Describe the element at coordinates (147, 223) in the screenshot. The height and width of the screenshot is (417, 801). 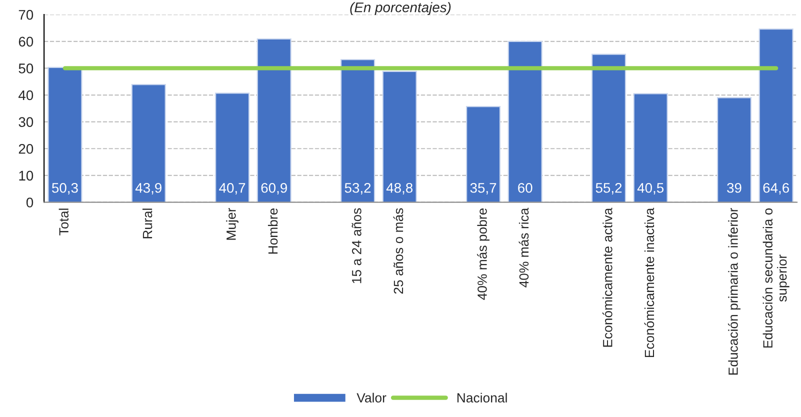
I see `x-tick-label: Rural` at that location.